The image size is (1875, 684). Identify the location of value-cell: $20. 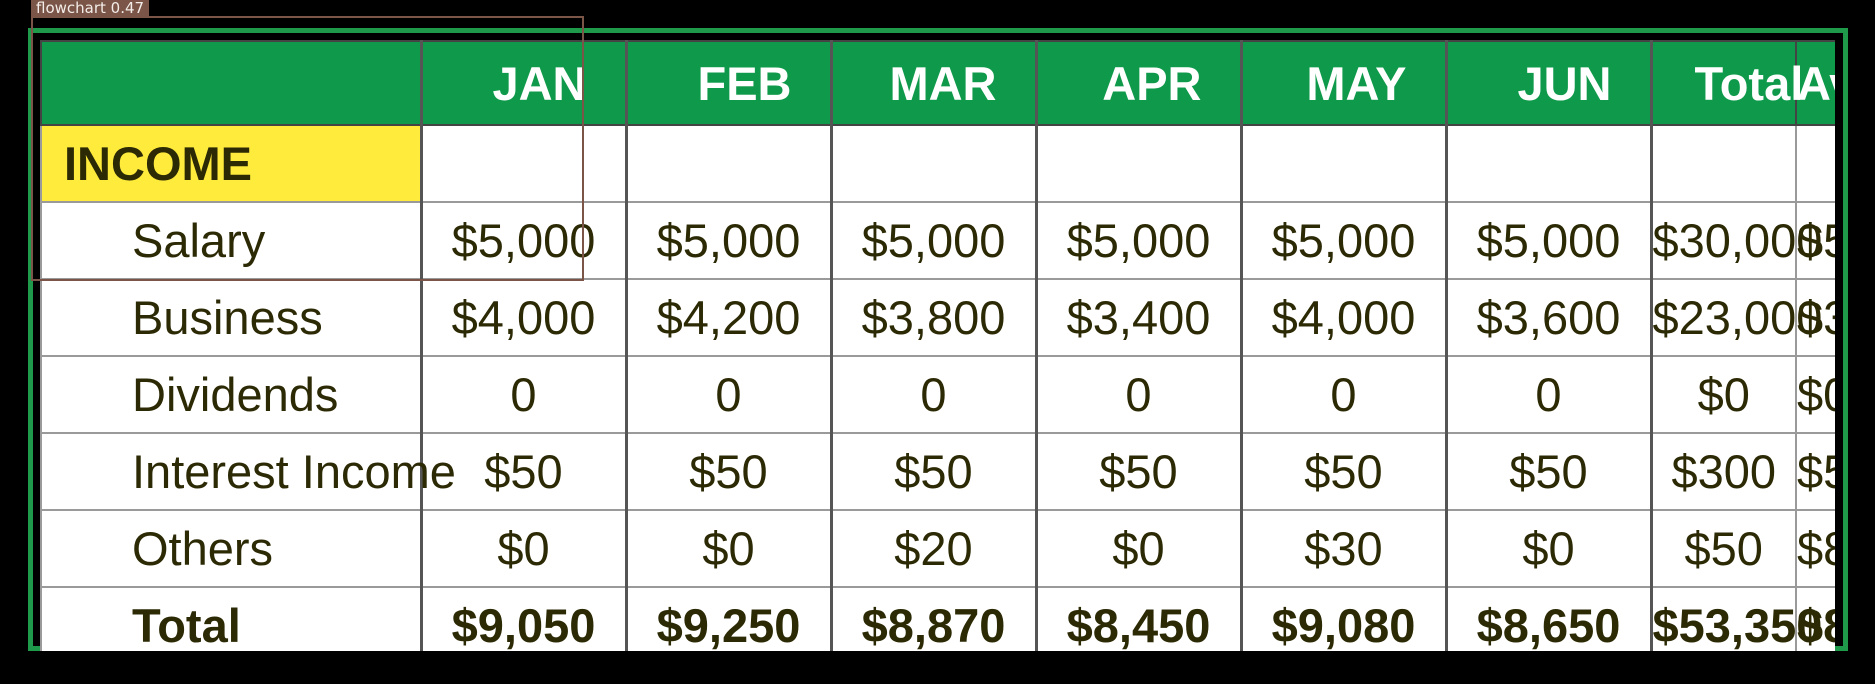
(933, 548).